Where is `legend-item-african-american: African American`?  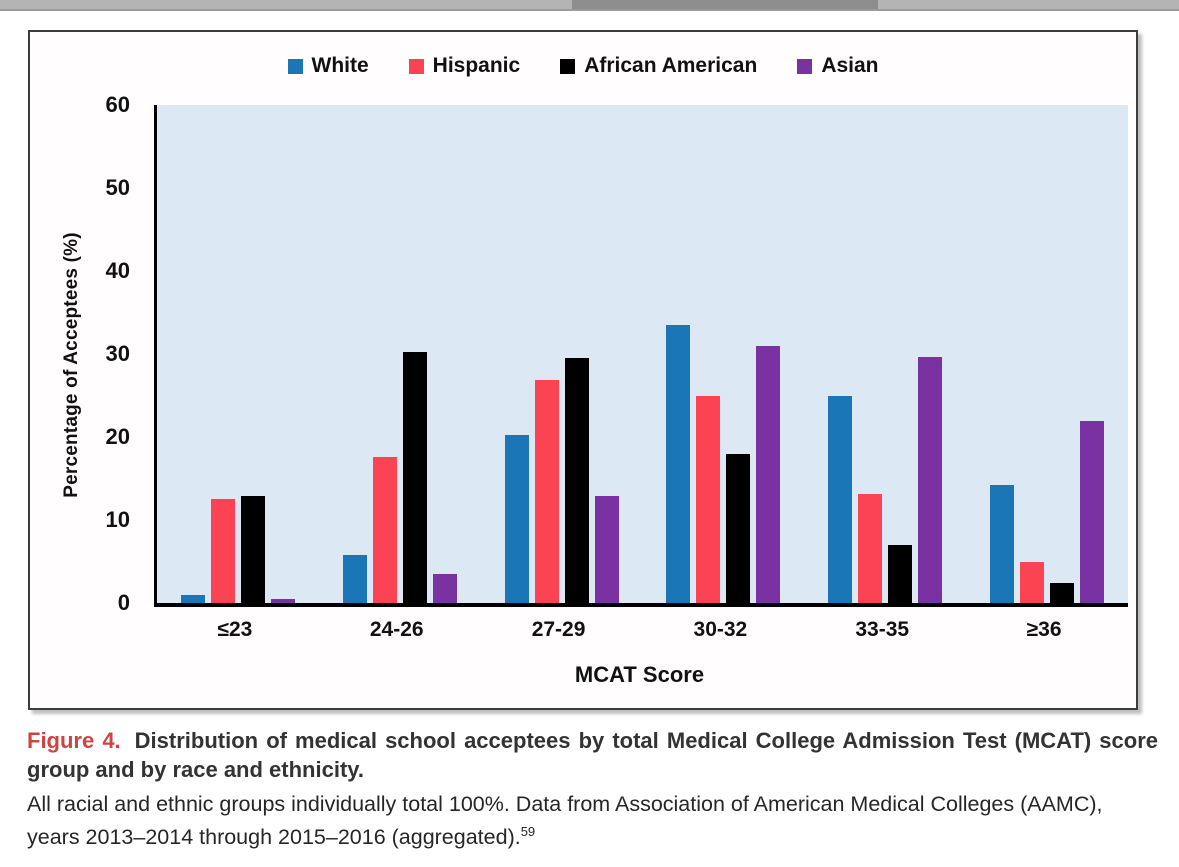
legend-item-african-american: African American is located at coordinates (658, 66).